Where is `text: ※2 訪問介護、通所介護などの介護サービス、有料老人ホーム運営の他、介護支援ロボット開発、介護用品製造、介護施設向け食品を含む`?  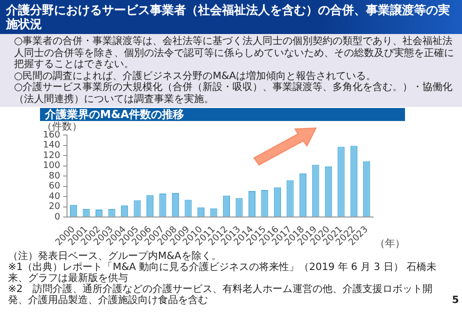 text: ※2 訪問介護、通所介護などの介護サービス、有料老人ホーム運営の他、介護支援ロボット開発、介護用品製造、介護施設向け食品を含む is located at coordinates (221, 295).